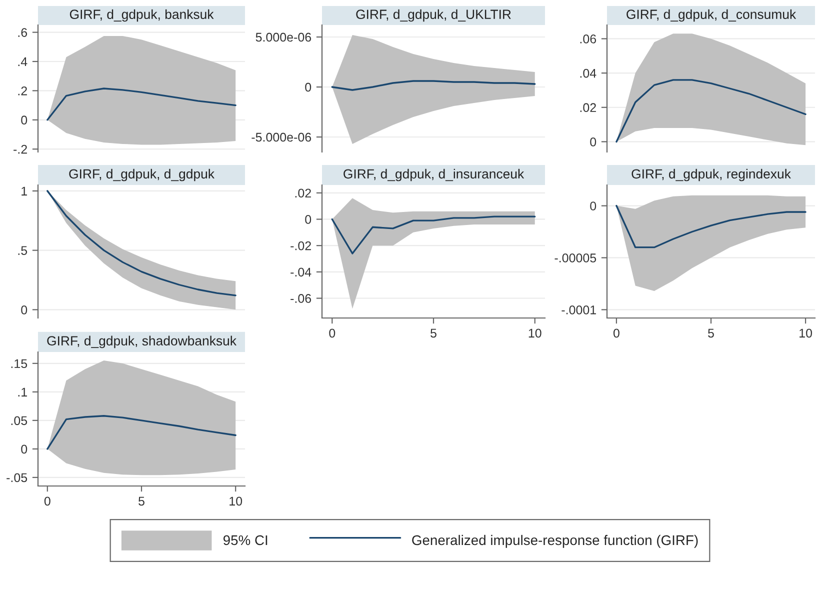  Describe the element at coordinates (17, 477) in the screenshot. I see `y-tick-label: -.05` at that location.